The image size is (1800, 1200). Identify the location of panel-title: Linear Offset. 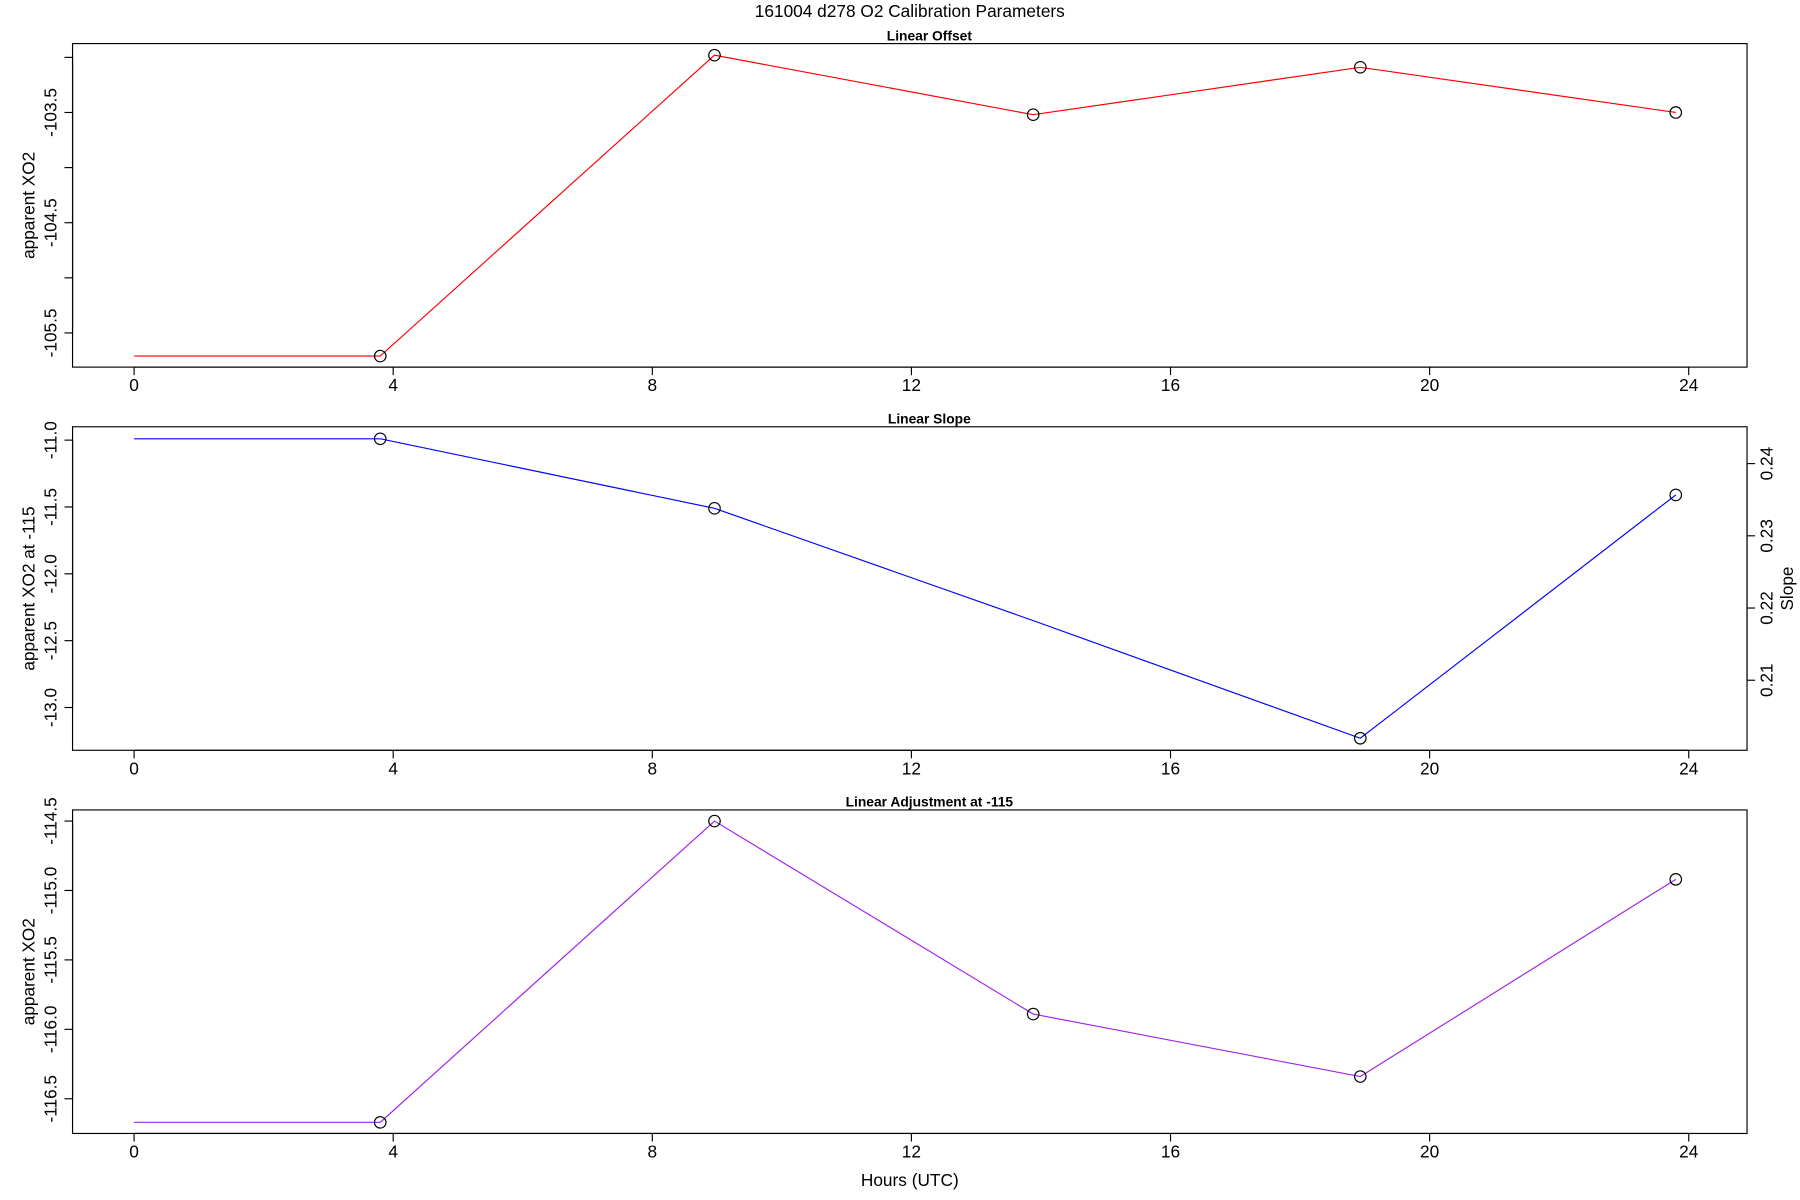
(930, 35).